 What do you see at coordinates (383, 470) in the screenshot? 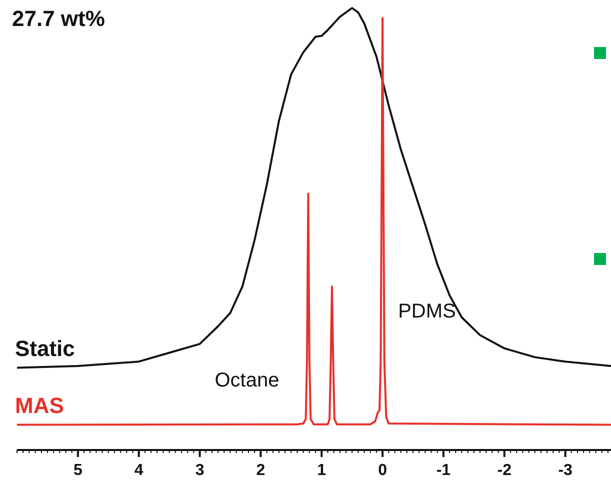
I see `x-tick-label: 0` at bounding box center [383, 470].